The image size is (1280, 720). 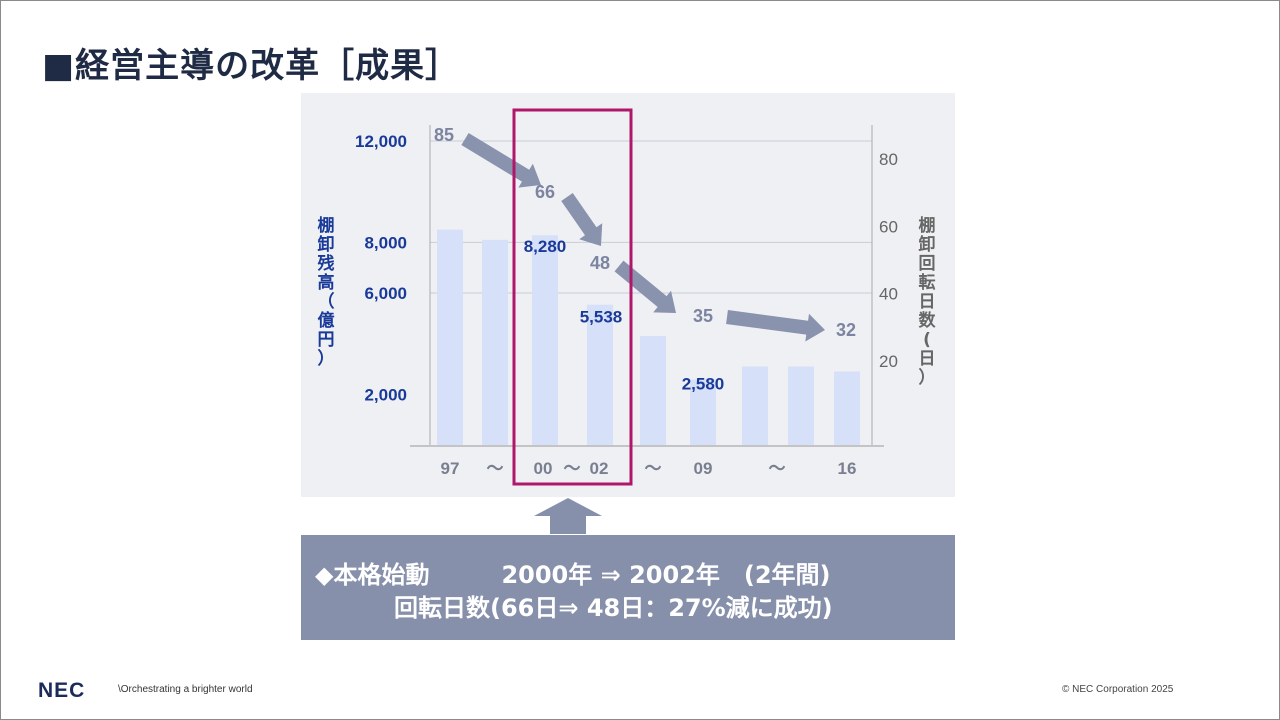 What do you see at coordinates (643, 237) in the screenshot?
I see `trend-arrows` at bounding box center [643, 237].